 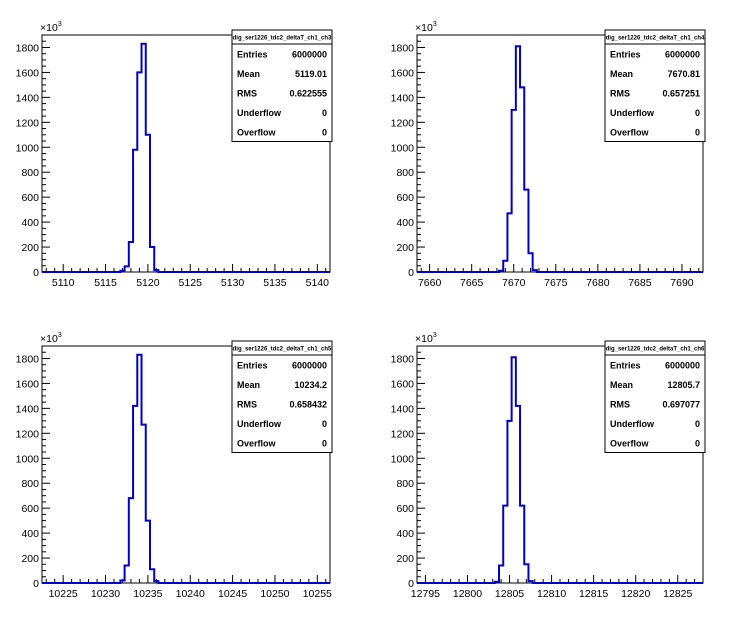 What do you see at coordinates (311, 74) in the screenshot?
I see `stats-value-mean: 5119.01` at bounding box center [311, 74].